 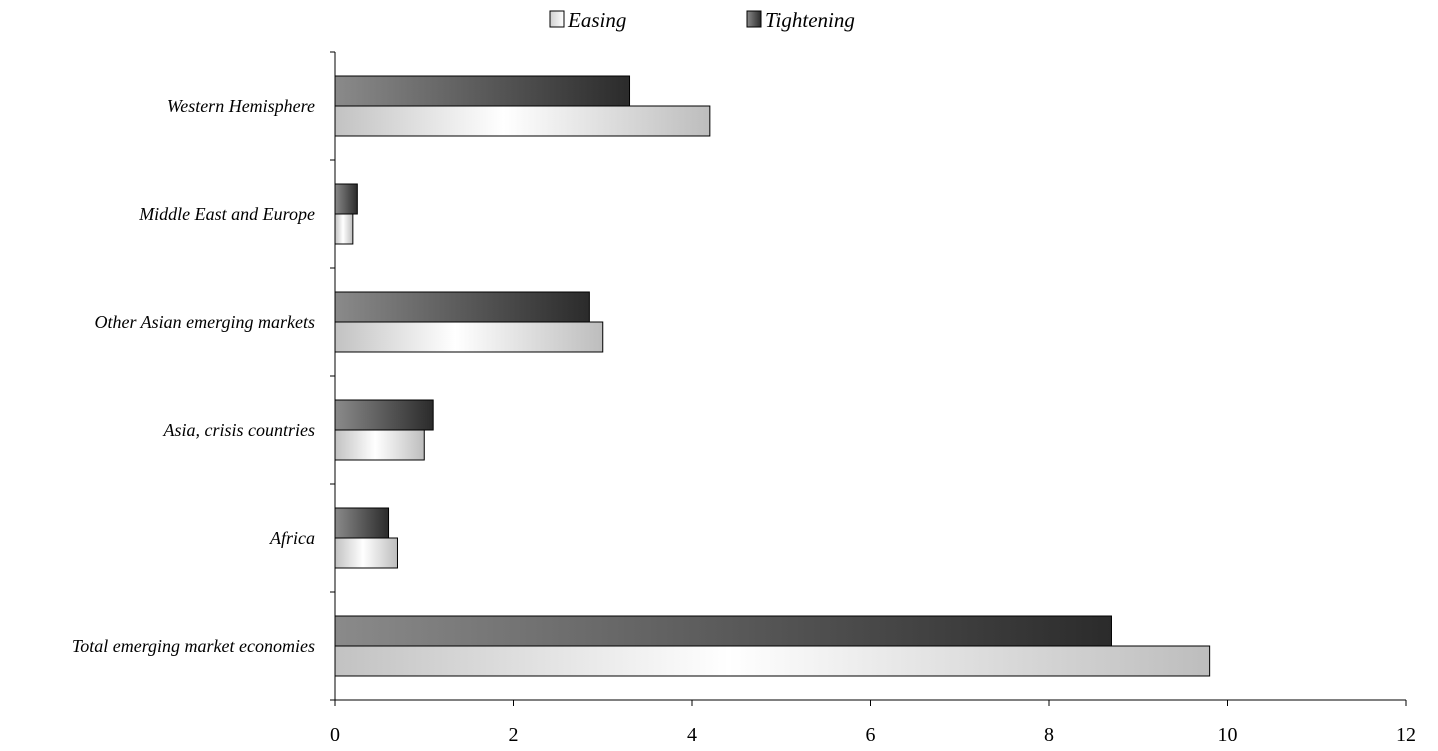 I want to click on x-tick-labels: 0 2 4 6 8 10 12, so click(x=873, y=735).